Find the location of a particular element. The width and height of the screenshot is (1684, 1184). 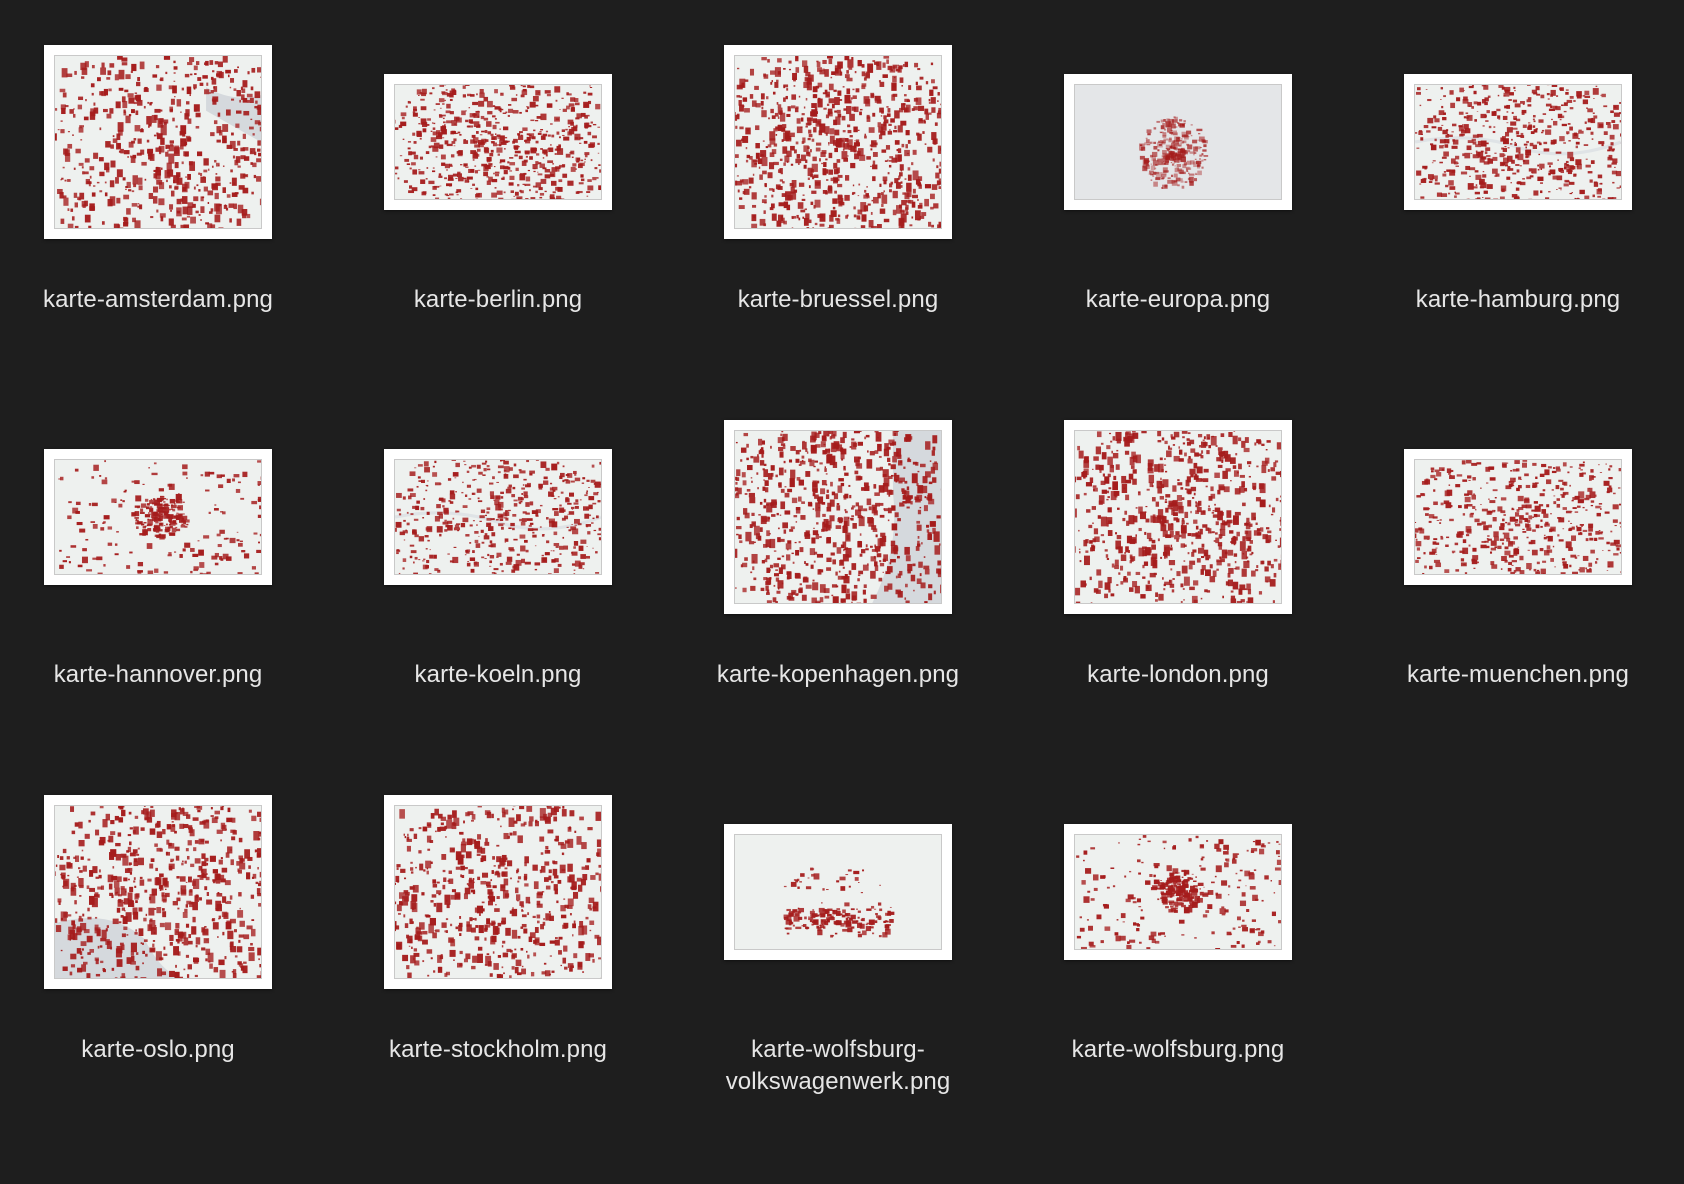

file-item: karte-stockholm.png is located at coordinates (498, 930).